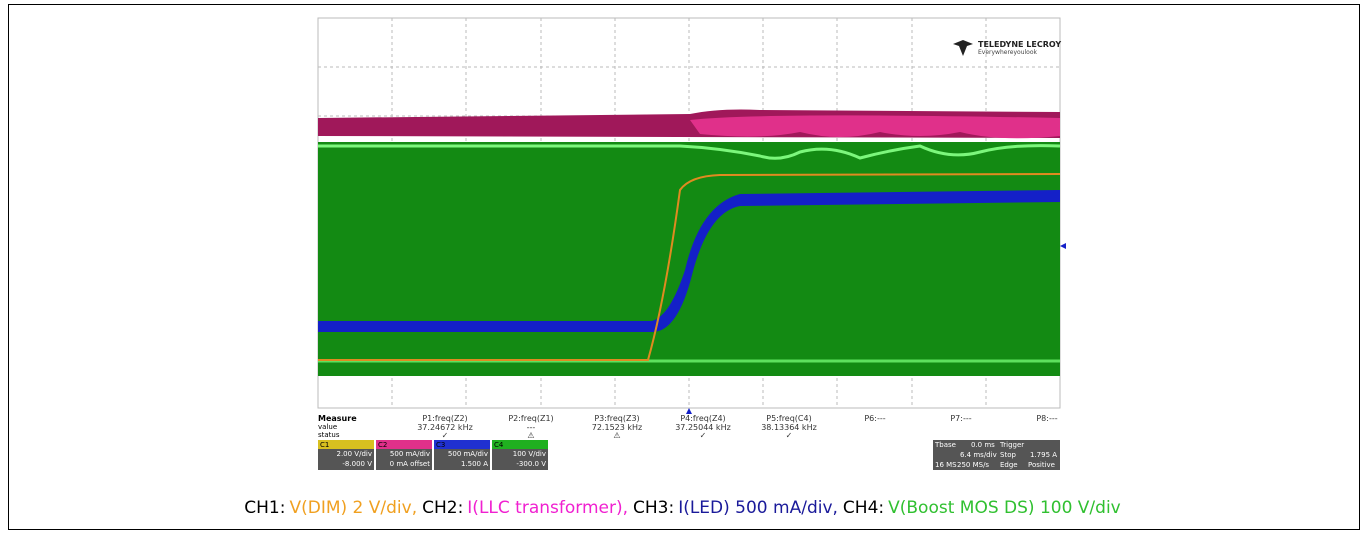  What do you see at coordinates (978, 455) in the screenshot?
I see `timebase-scale: 6.4 ms/div` at bounding box center [978, 455].